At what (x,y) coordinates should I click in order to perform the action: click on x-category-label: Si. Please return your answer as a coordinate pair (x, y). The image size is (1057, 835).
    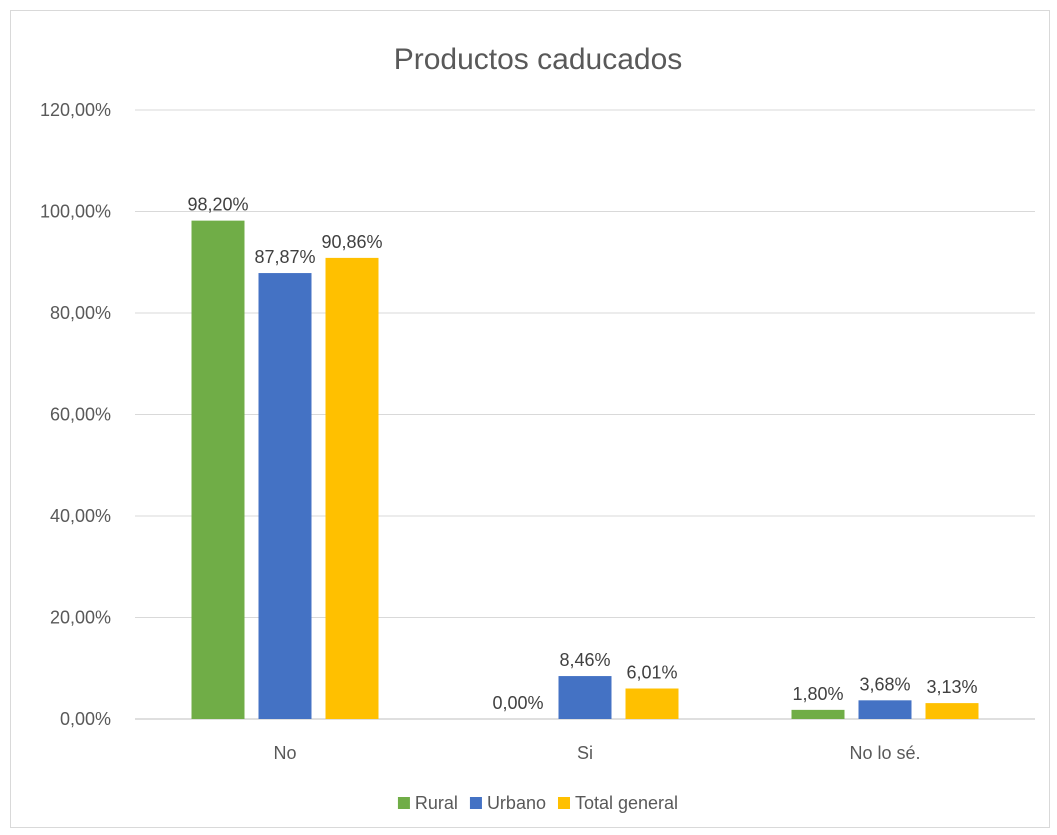
    Looking at the image, I should click on (585, 753).